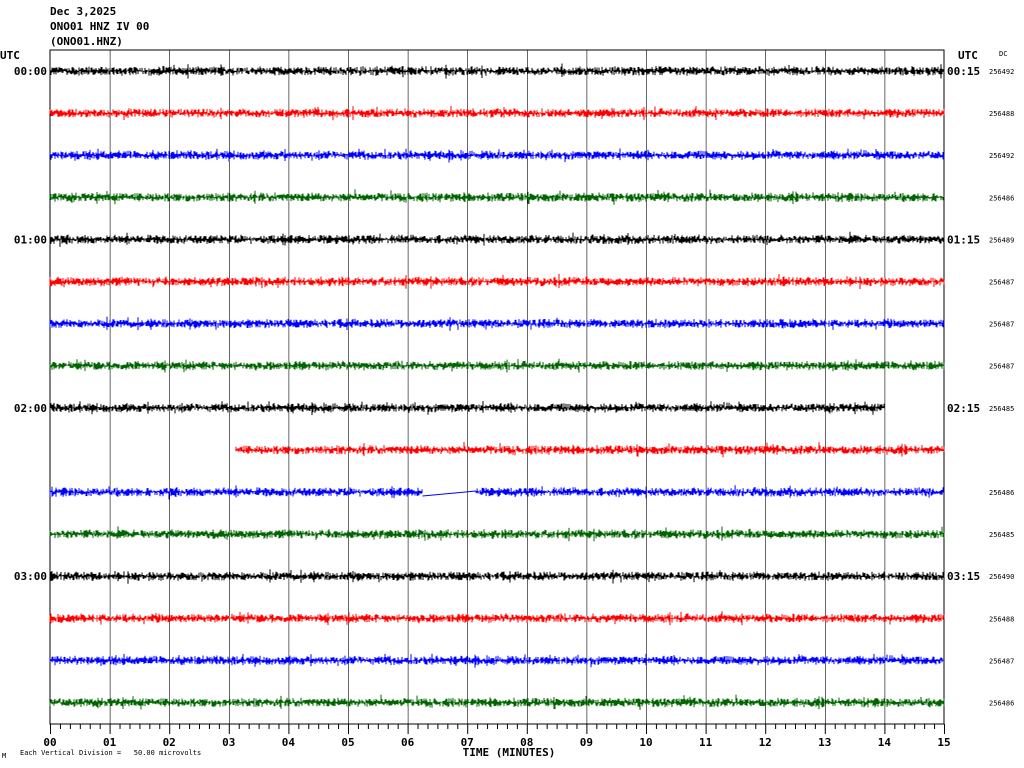 Image resolution: width=1024 pixels, height=768 pixels. I want to click on row-time-left: 03:00, so click(30, 576).